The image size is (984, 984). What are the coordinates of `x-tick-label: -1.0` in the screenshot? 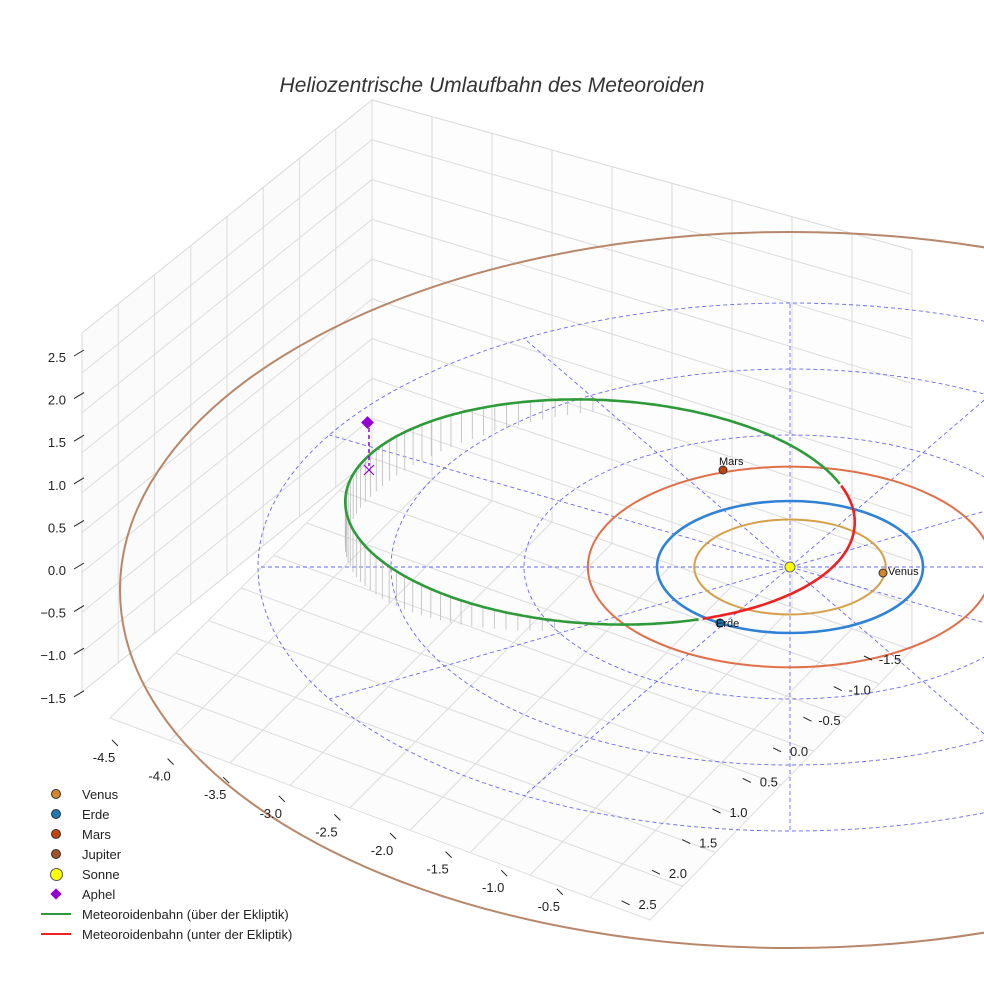 It's located at (493, 887).